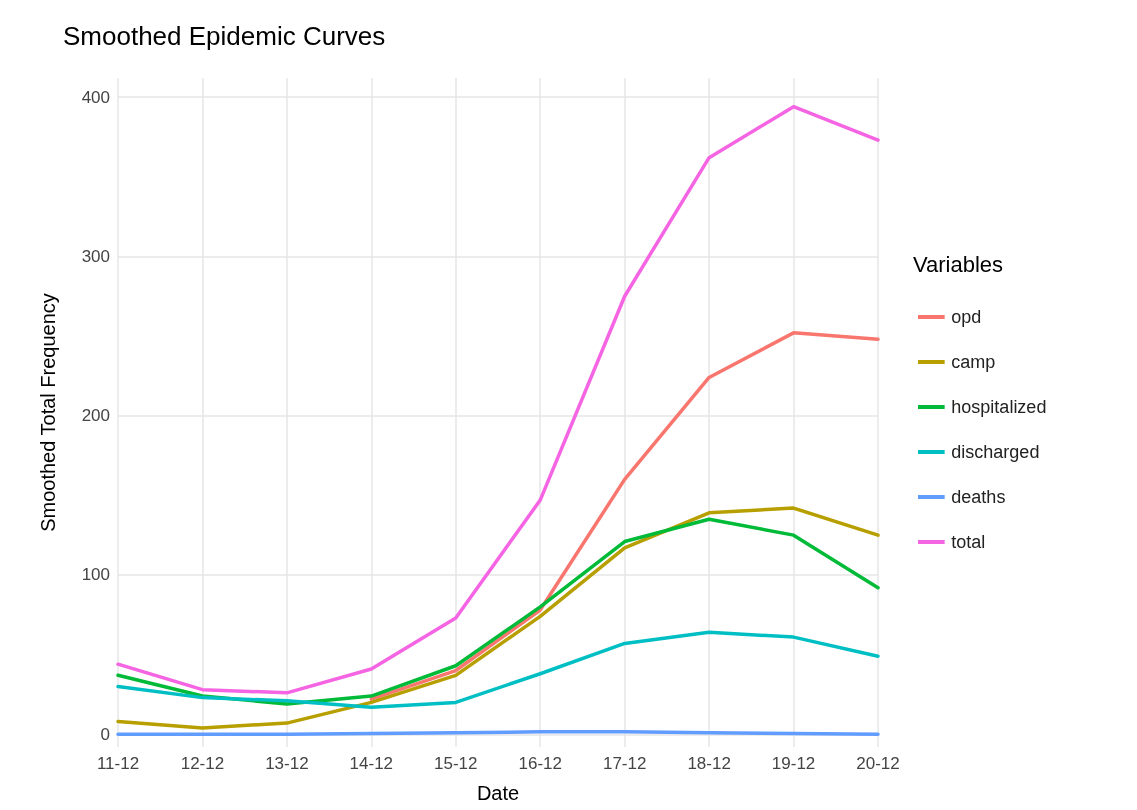  Describe the element at coordinates (202, 763) in the screenshot. I see `x-tick-label: 12-12` at that location.